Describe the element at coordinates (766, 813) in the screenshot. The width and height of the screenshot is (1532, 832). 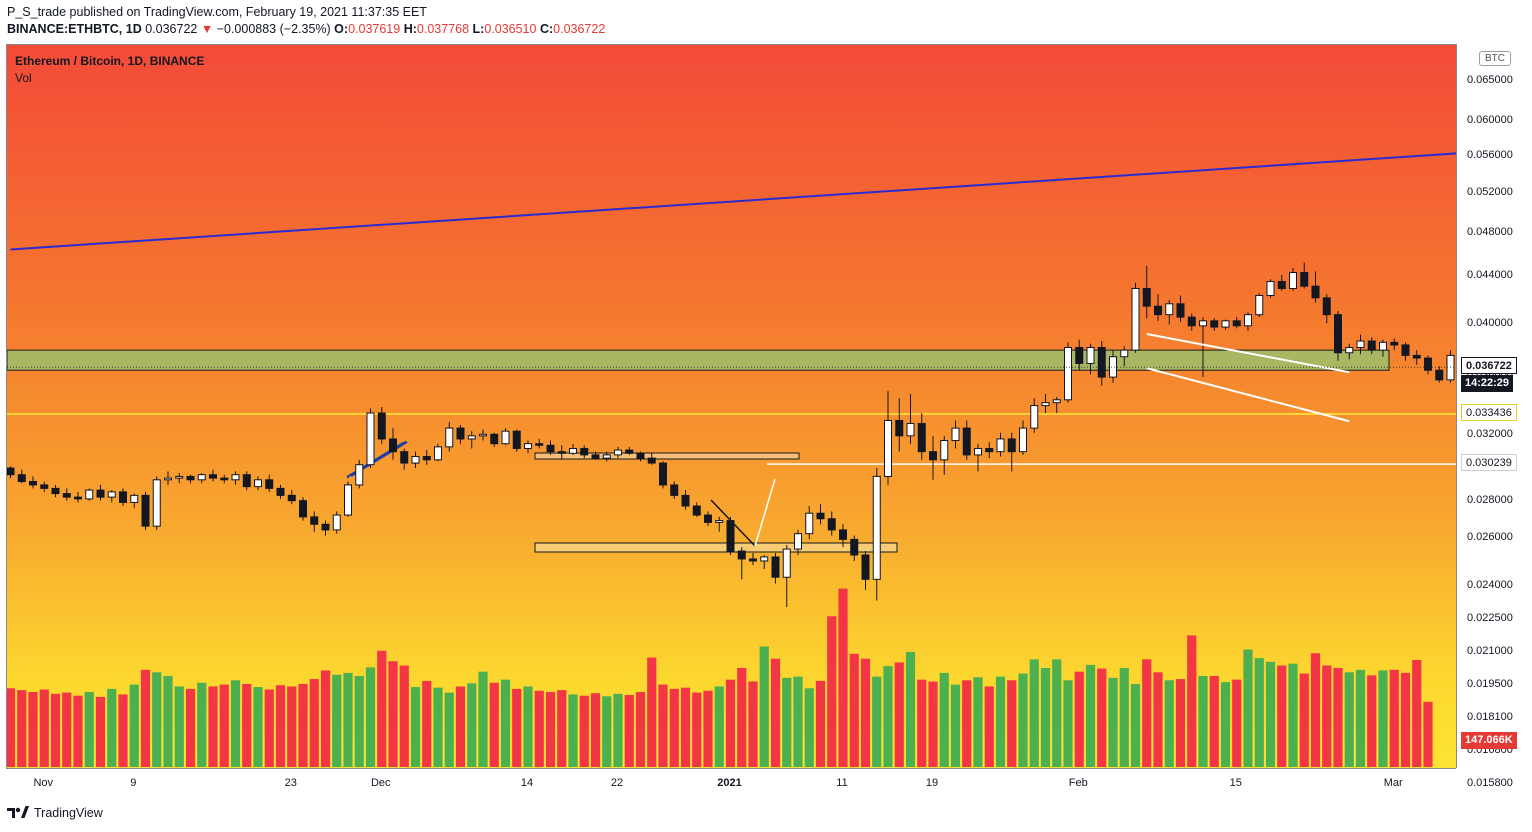
I see `footer: TradingView` at that location.